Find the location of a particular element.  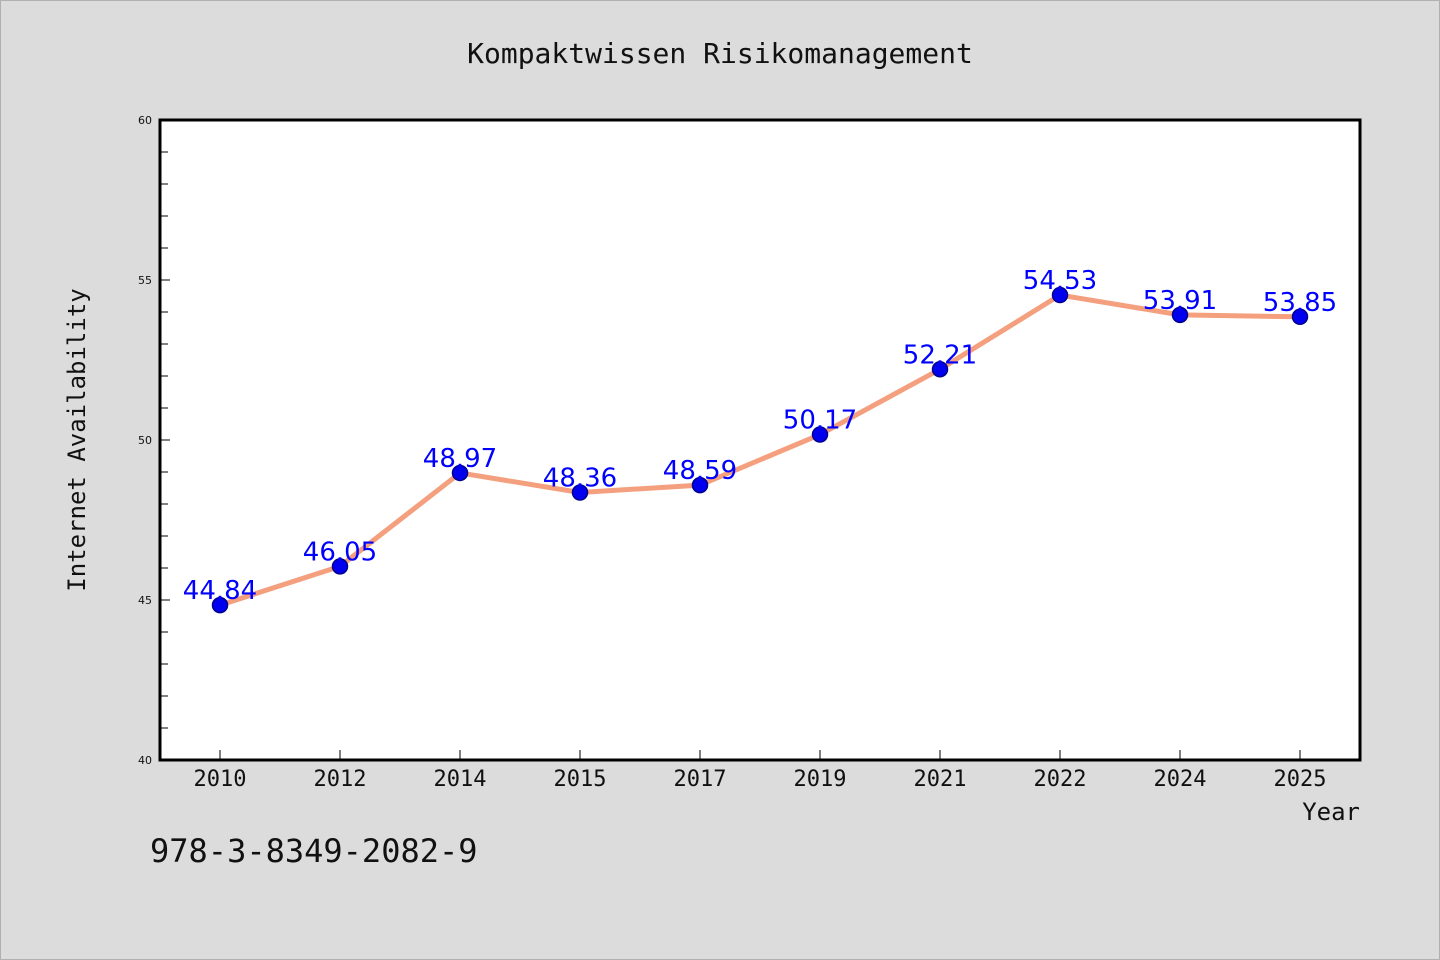

x-axis-label: Year is located at coordinates (1331, 812).